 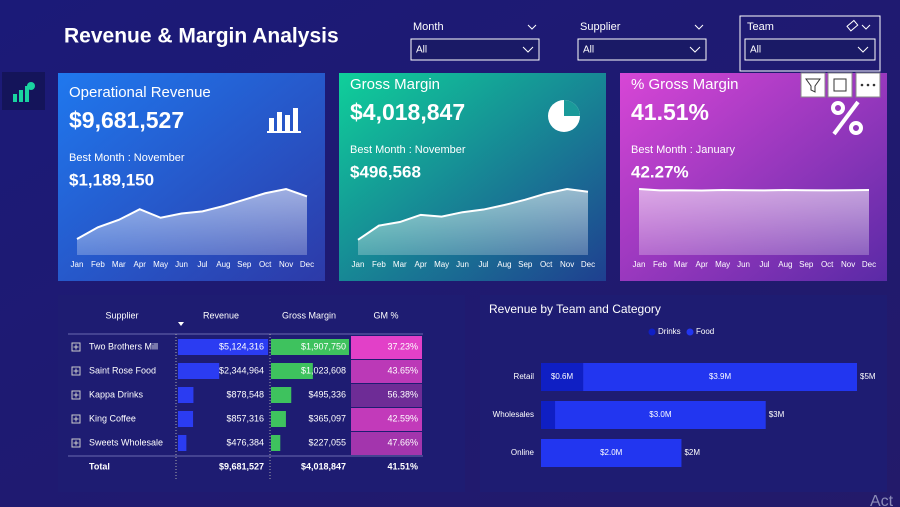 I want to click on month-label: Dec, so click(x=307, y=264).